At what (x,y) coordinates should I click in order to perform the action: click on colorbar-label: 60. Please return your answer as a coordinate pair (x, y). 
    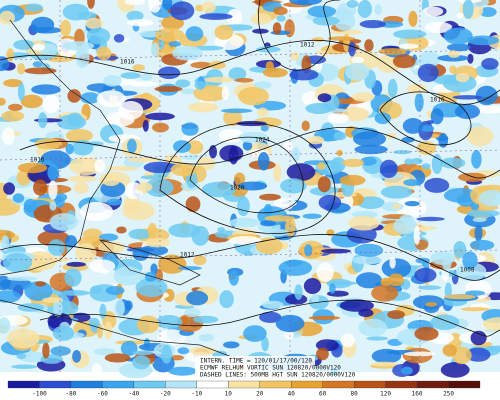
    Looking at the image, I should click on (323, 394).